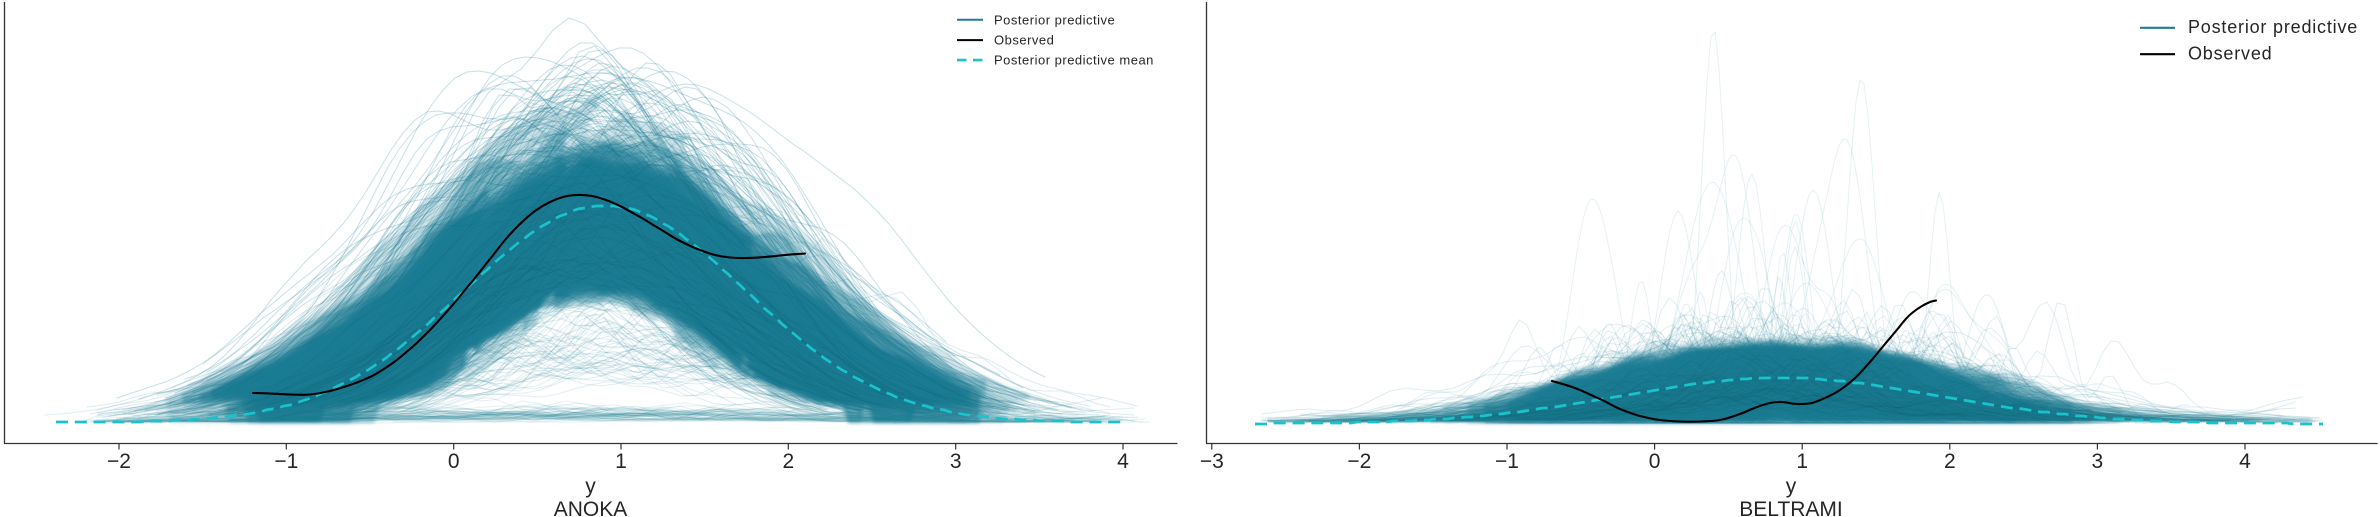 The height and width of the screenshot is (517, 2380). Describe the element at coordinates (591, 507) in the screenshot. I see `svg-text: ANOKA` at that location.